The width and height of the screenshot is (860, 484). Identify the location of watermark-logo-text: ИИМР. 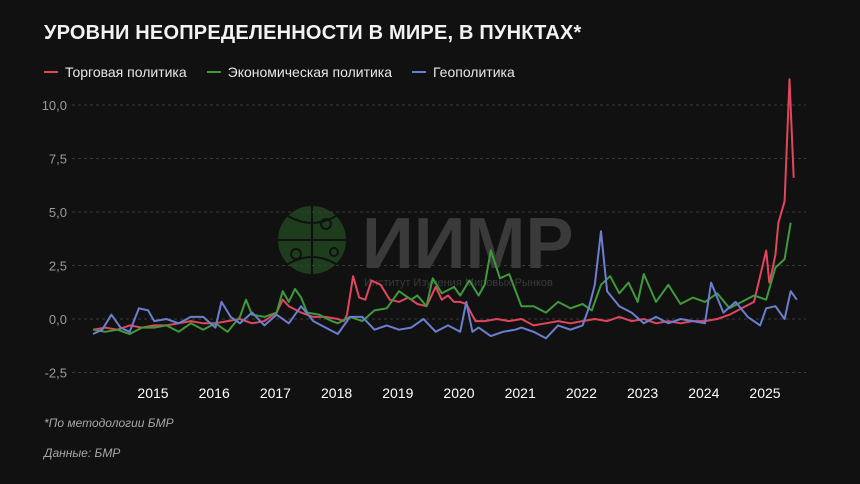
(468, 244).